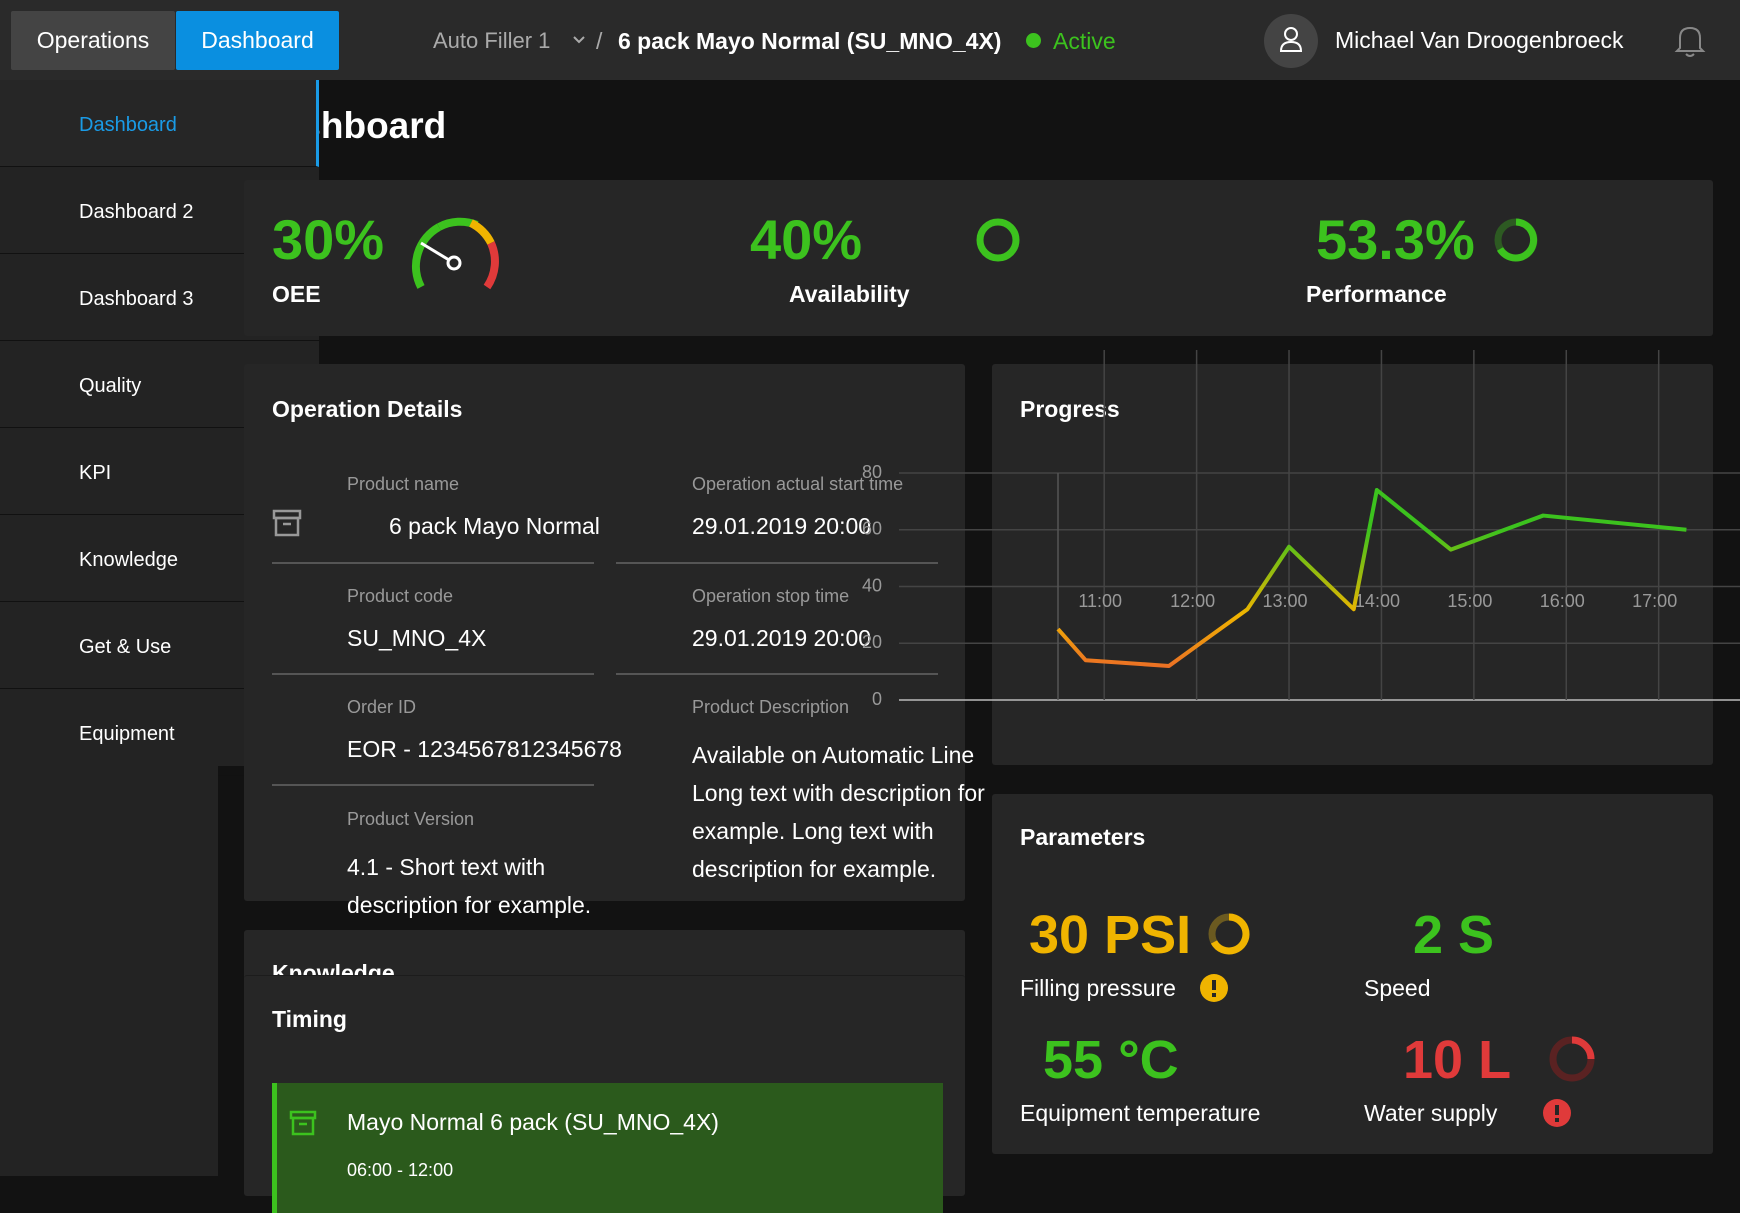  I want to click on tab-dashboard: Dashboard, so click(257, 40).